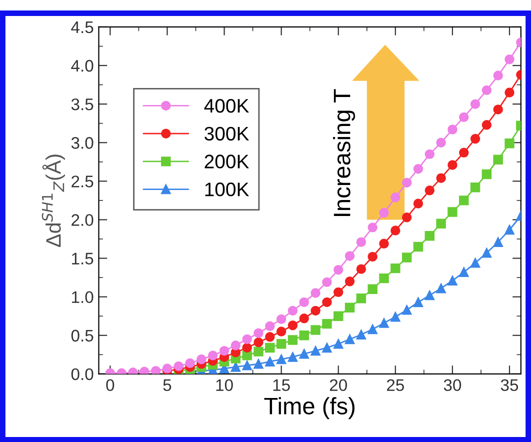  Describe the element at coordinates (83, 182) in the screenshot. I see `y-tick-label: 2.5` at that location.